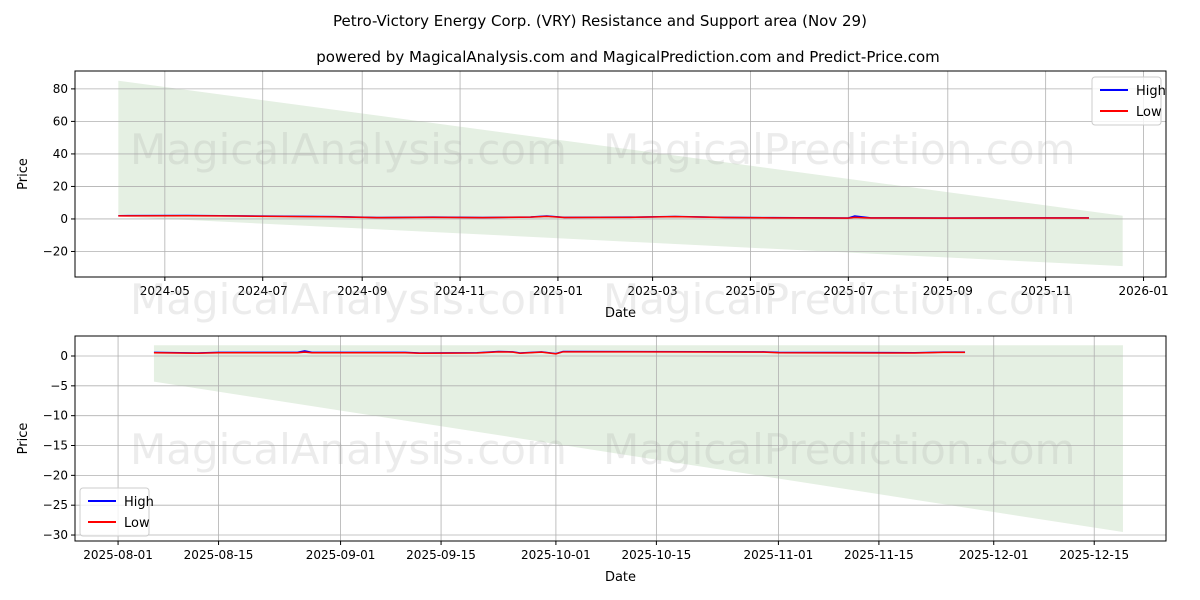  What do you see at coordinates (556, 555) in the screenshot?
I see `x-tick-label: 2025-10-01` at bounding box center [556, 555].